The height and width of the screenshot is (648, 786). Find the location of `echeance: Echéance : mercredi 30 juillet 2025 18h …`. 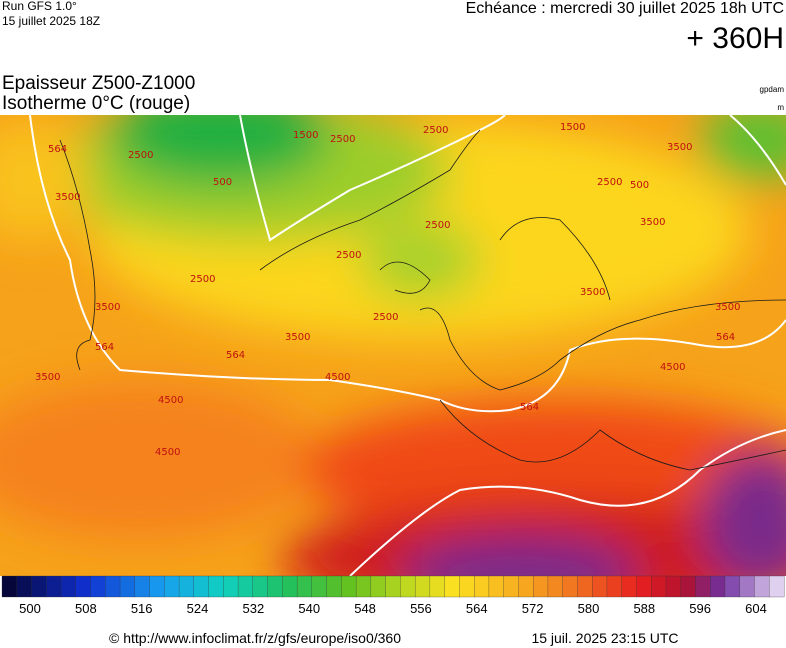

echeance: Echéance : mercredi 30 juillet 2025 18h … is located at coordinates (625, 8).